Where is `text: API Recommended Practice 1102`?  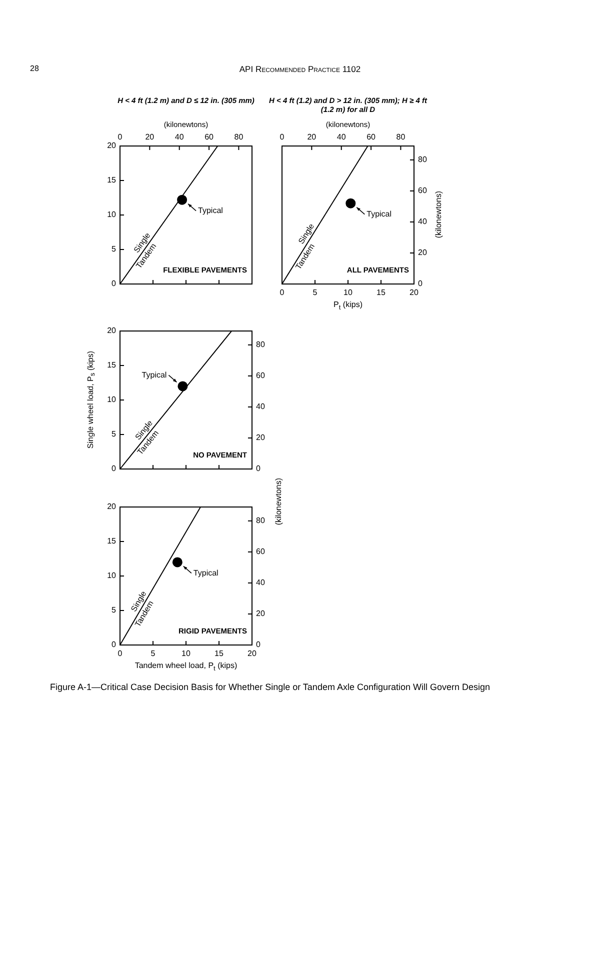 text: API Recommended Practice 1102 is located at coordinates (300, 69).